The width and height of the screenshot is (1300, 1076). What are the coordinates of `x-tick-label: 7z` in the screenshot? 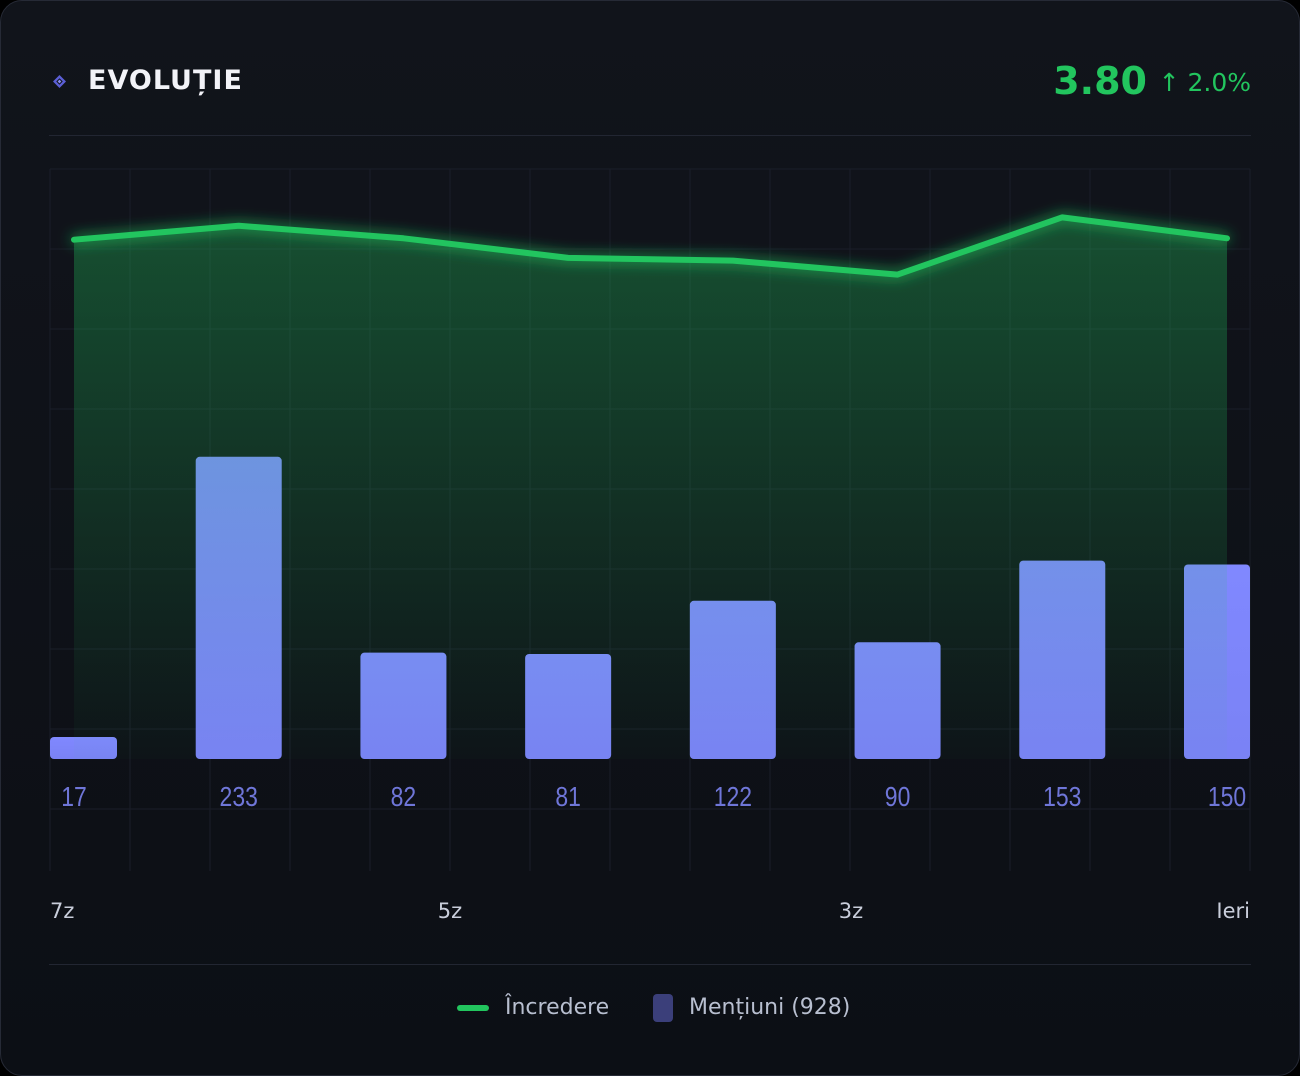 It's located at (62, 911).